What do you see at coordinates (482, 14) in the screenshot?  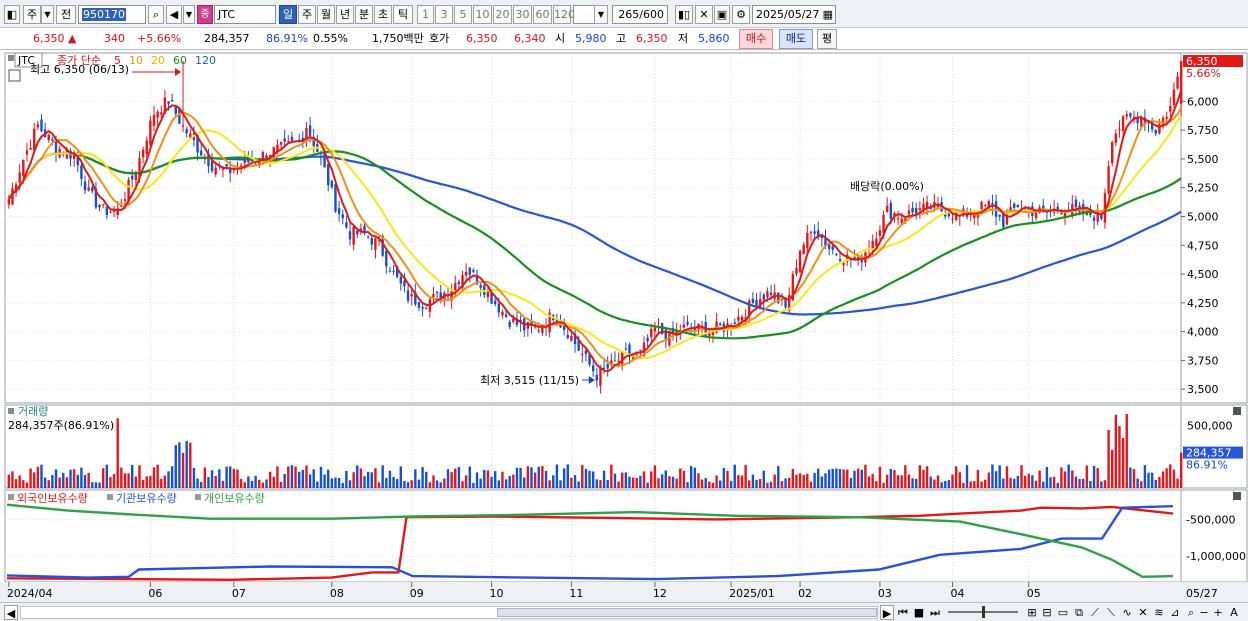 I see `interval-10: 10` at bounding box center [482, 14].